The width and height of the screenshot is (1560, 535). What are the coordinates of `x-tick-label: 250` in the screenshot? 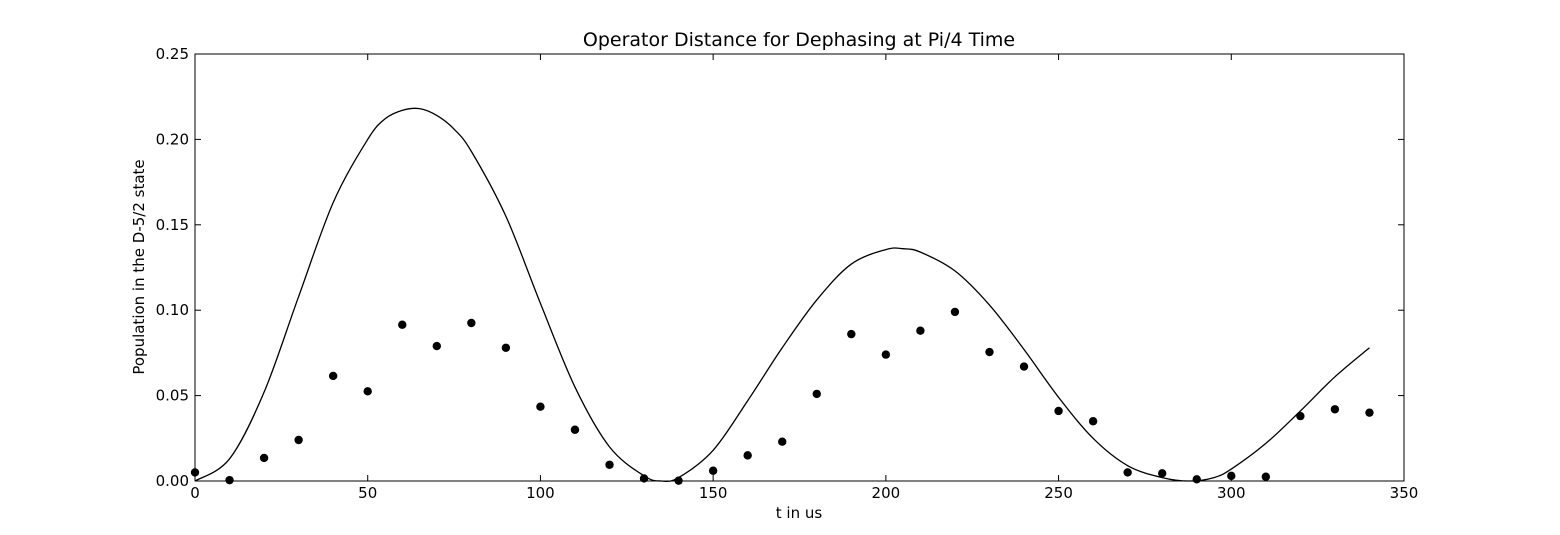 It's located at (1058, 493).